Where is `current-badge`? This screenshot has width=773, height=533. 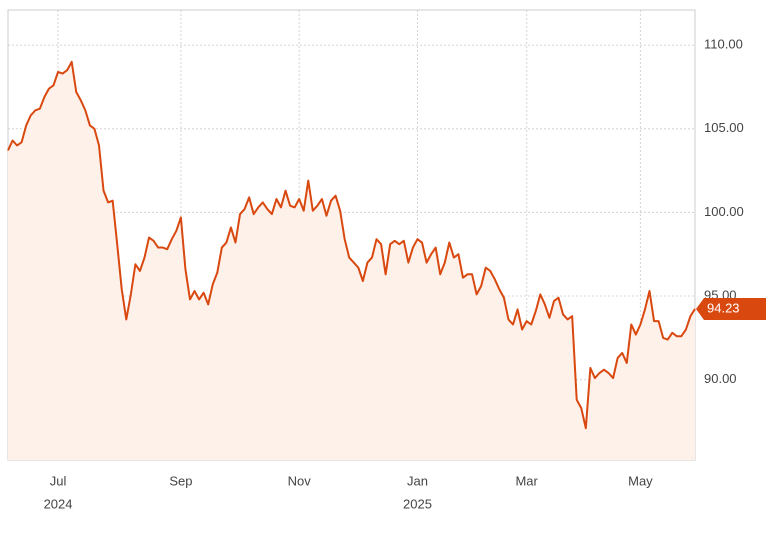
current-badge is located at coordinates (731, 308).